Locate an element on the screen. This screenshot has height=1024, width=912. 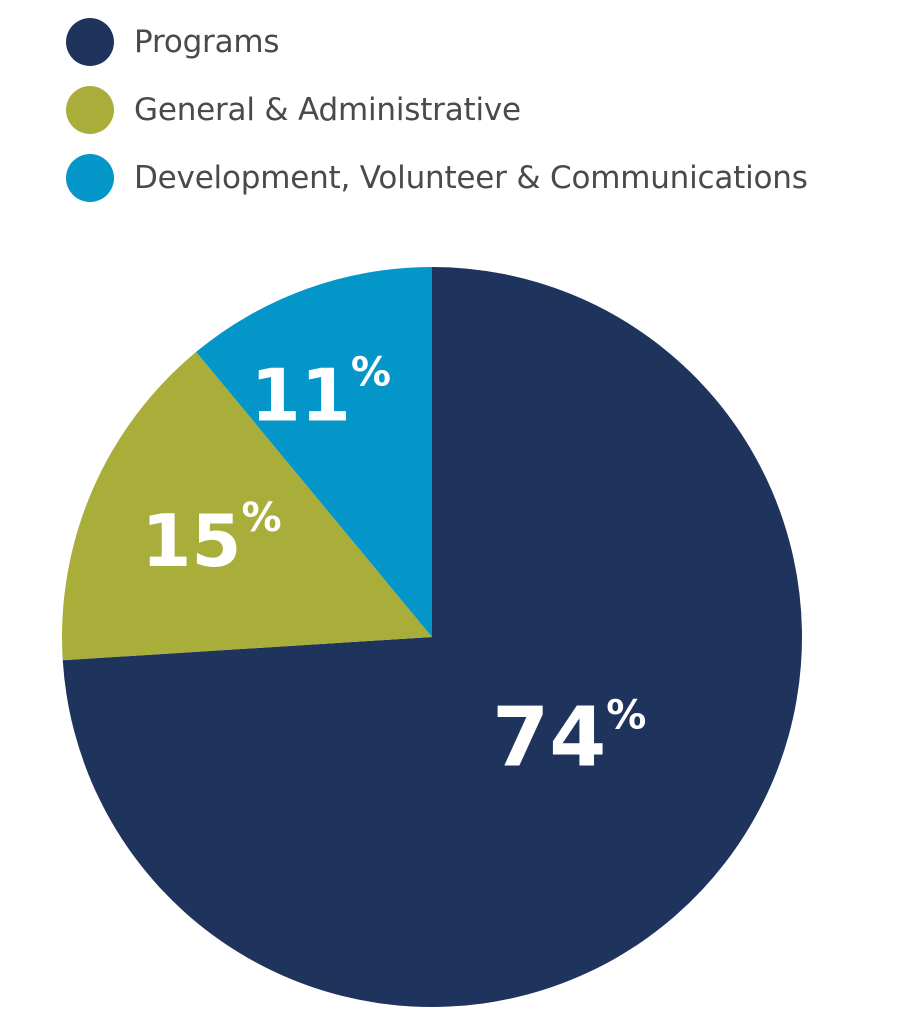
pie-label-value: 15 is located at coordinates (191, 540).